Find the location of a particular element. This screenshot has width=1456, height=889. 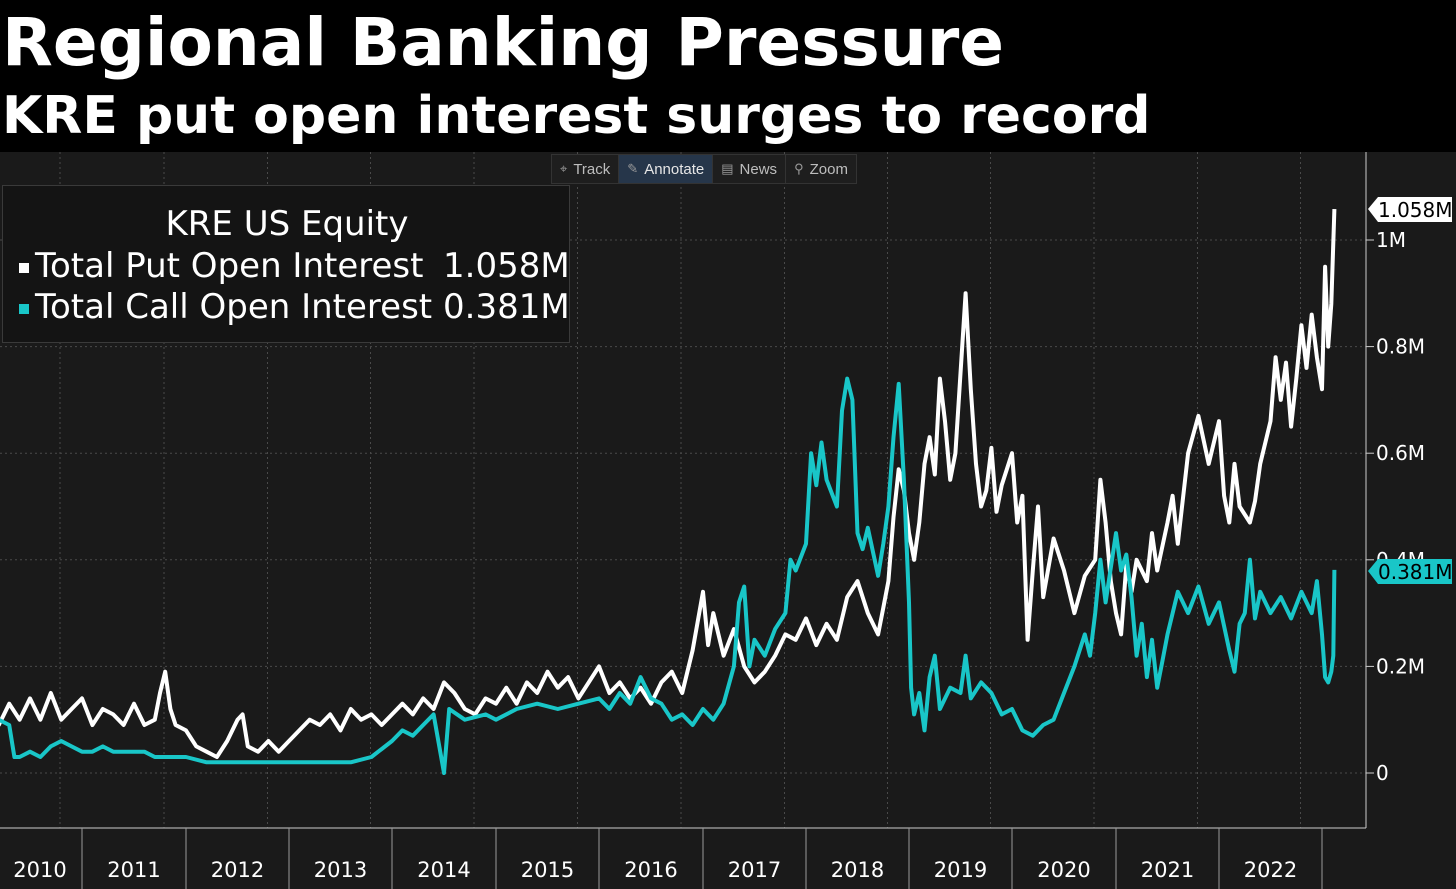

legend-value-call: 0.381M is located at coordinates (506, 307).